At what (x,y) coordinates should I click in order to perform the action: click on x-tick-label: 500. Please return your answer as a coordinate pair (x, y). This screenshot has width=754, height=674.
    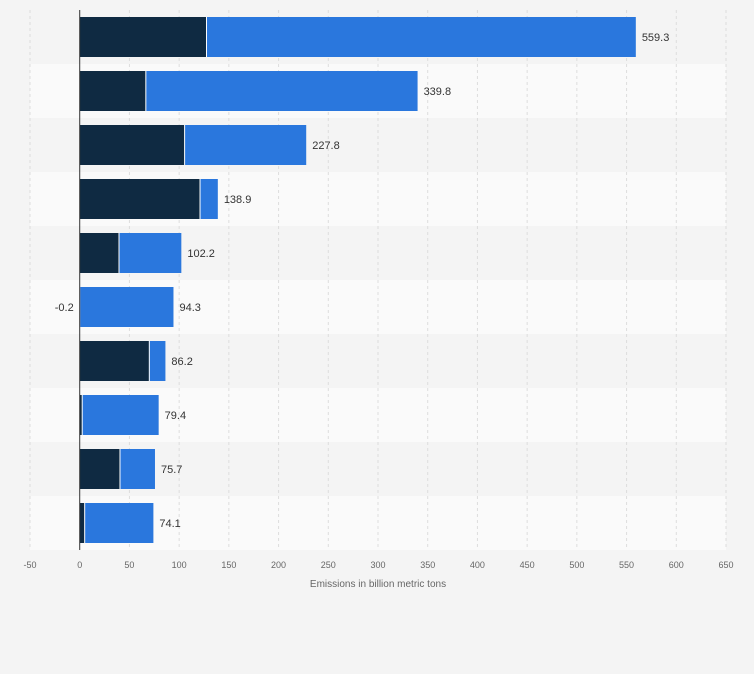
    Looking at the image, I should click on (576, 565).